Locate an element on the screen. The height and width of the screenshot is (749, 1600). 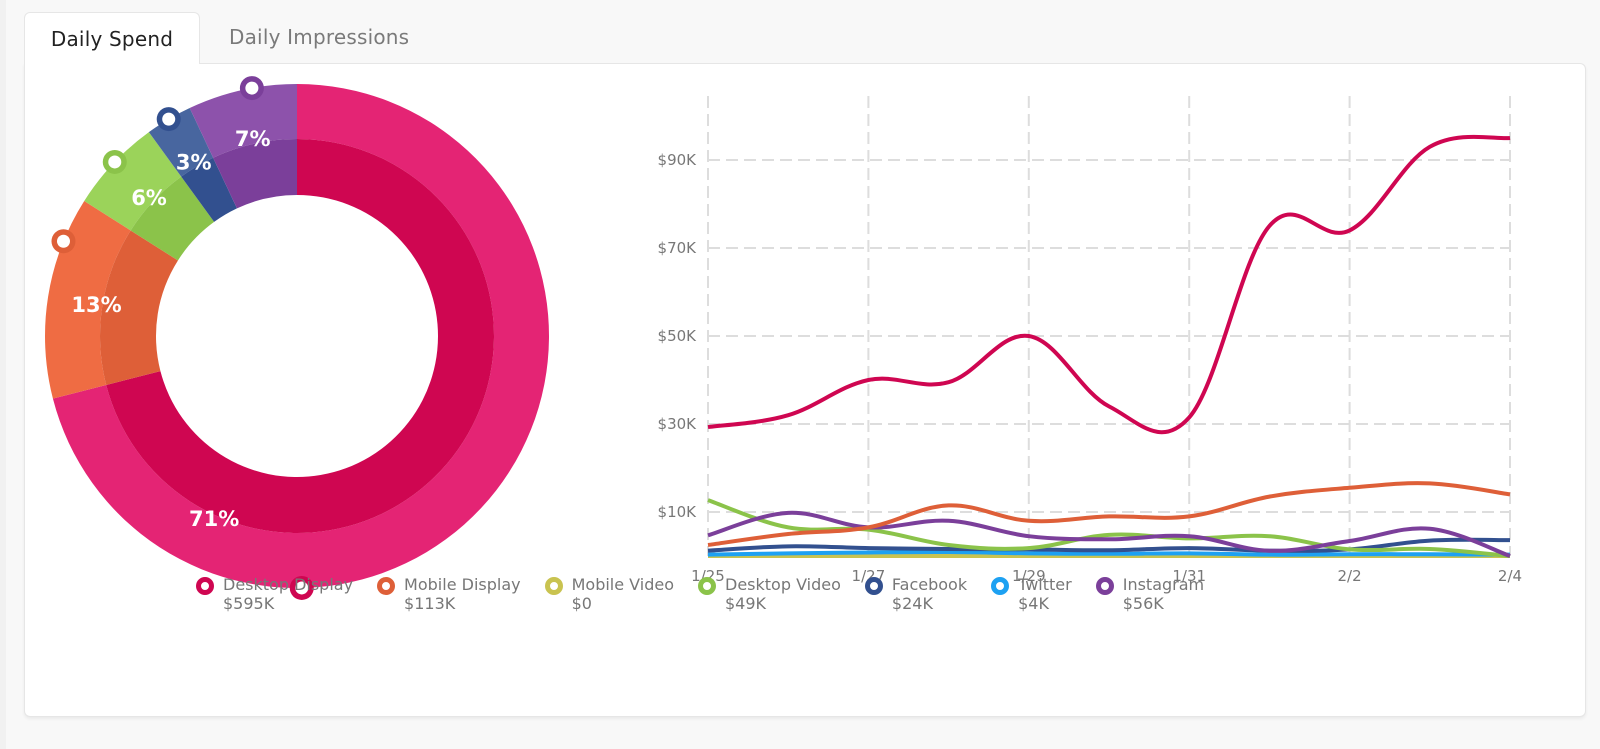
legend-value: $4K is located at coordinates (1033, 603).